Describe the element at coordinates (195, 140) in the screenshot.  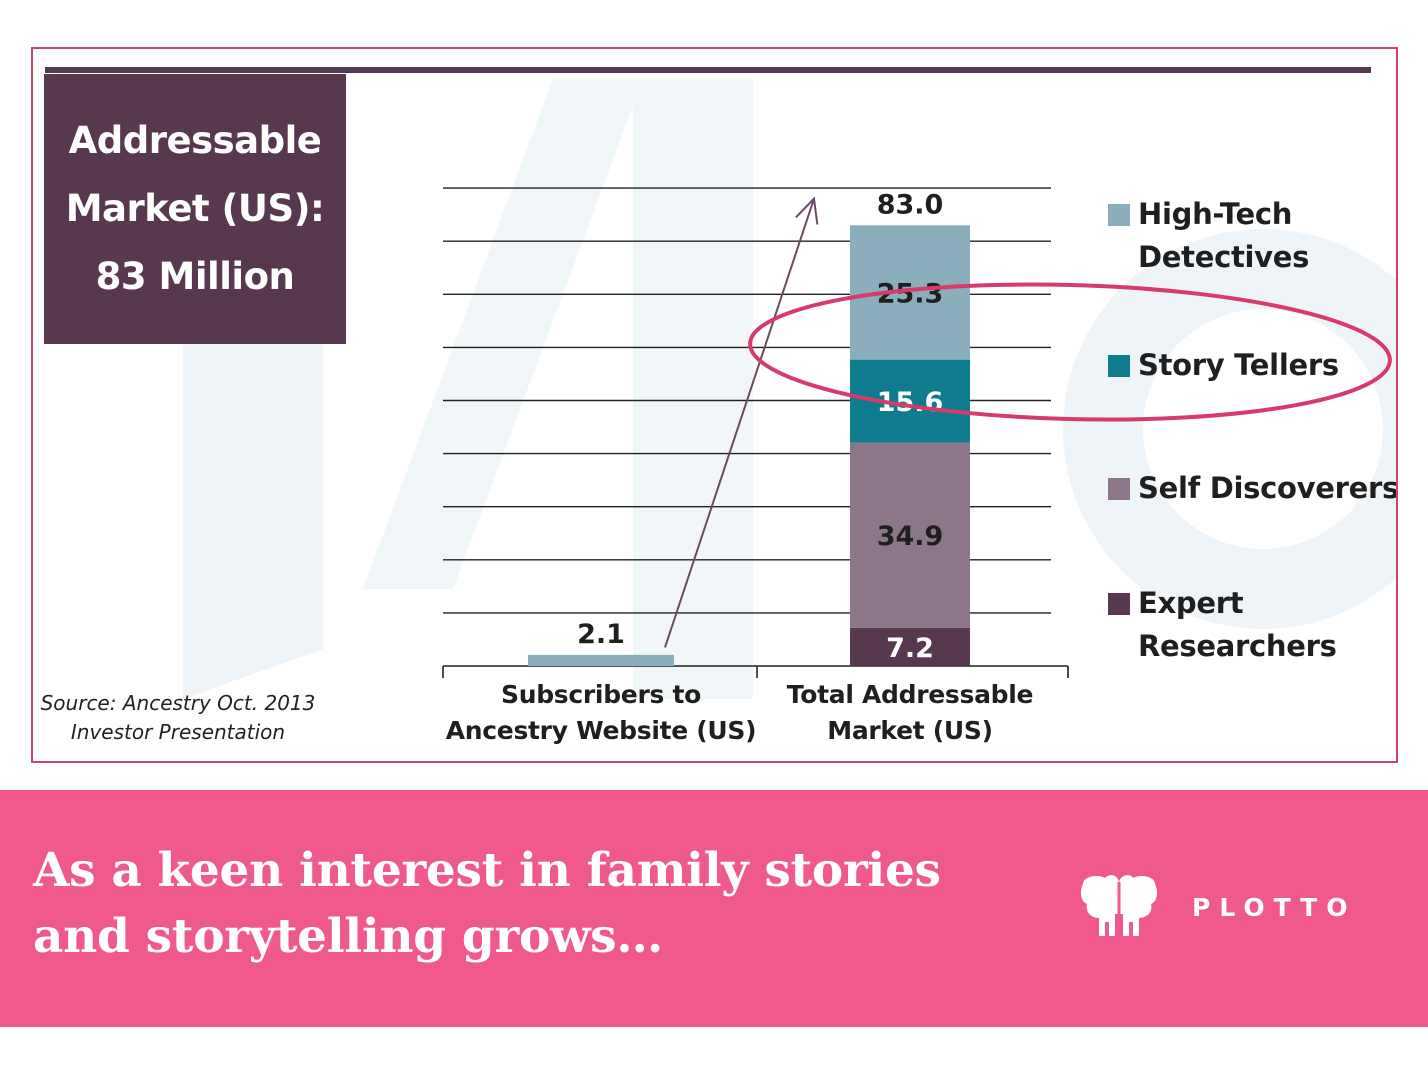
I see `headline-line-1: Addressable` at that location.